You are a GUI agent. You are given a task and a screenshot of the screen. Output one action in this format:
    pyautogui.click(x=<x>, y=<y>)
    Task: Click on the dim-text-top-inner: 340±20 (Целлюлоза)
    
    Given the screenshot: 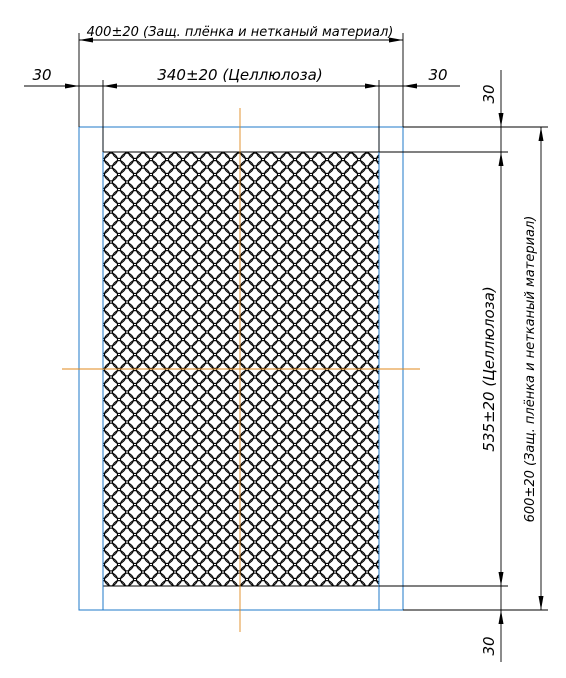 What is the action you would take?
    pyautogui.click(x=239, y=75)
    